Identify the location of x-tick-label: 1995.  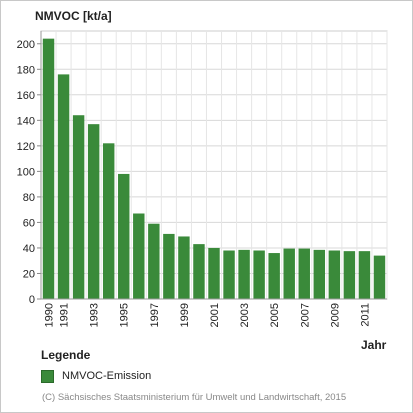
(125, 315).